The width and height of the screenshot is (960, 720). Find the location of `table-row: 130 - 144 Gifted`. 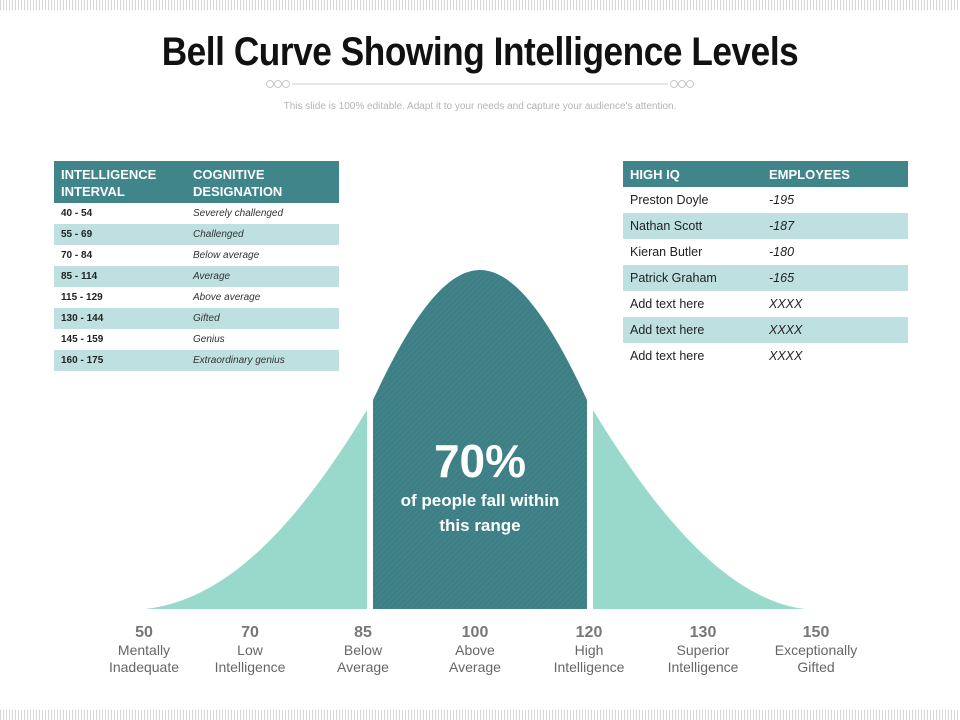

table-row: 130 - 144 Gifted is located at coordinates (196, 318).